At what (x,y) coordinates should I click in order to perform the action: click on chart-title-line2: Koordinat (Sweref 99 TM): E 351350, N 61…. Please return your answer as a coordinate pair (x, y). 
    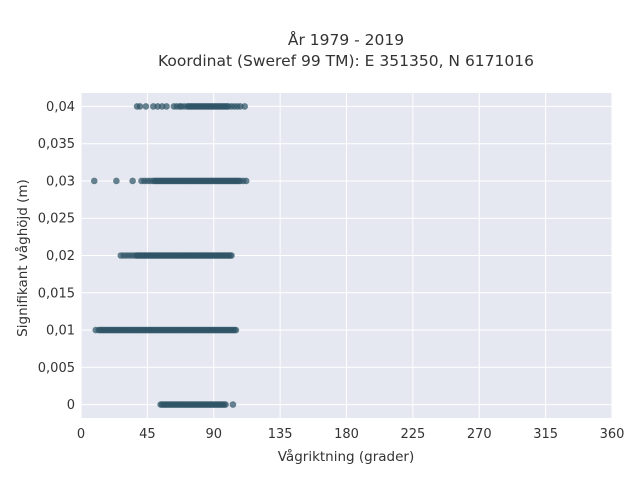
    Looking at the image, I should click on (346, 61).